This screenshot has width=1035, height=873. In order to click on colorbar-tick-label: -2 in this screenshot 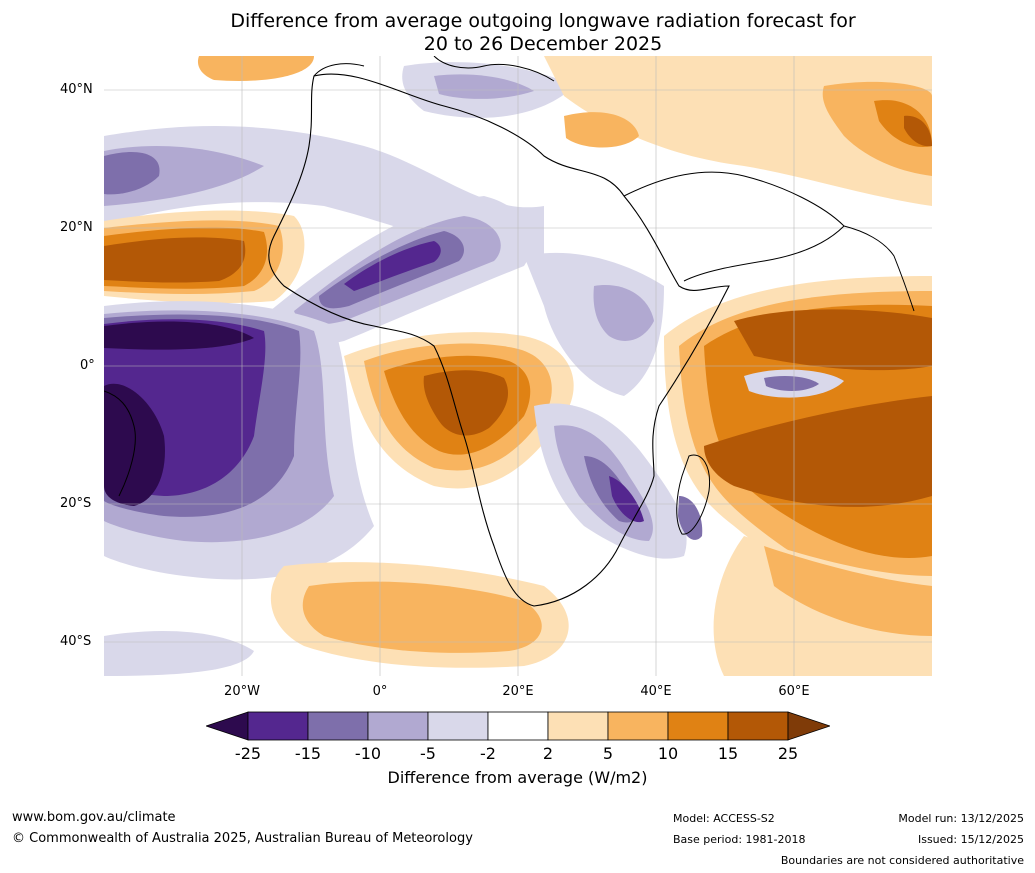, I will do `click(488, 753)`.